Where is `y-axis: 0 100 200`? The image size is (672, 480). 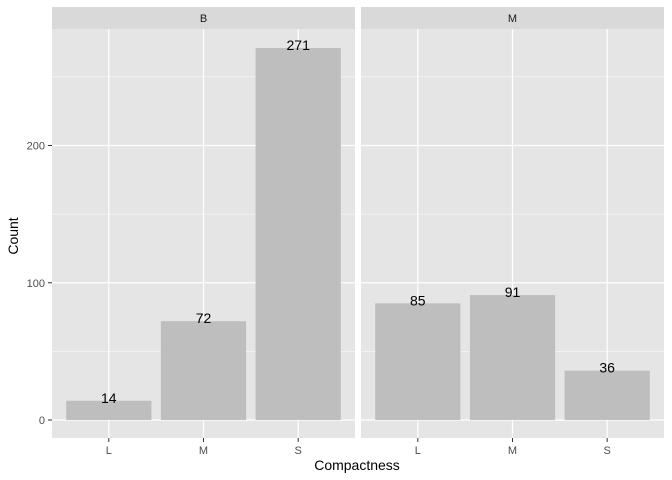
y-axis: 0 100 200 is located at coordinates (39, 284).